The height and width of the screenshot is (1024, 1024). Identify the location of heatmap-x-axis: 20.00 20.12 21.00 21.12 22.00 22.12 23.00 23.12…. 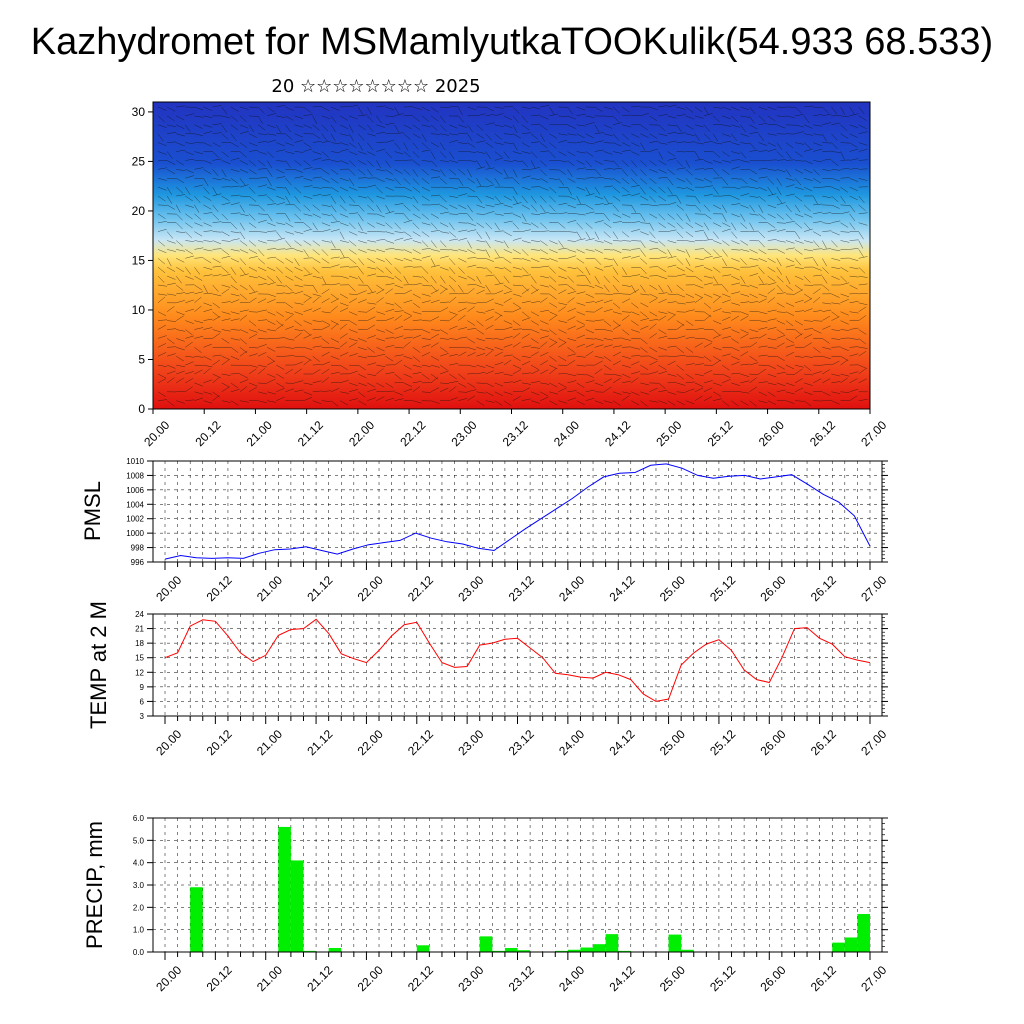
(515, 429).